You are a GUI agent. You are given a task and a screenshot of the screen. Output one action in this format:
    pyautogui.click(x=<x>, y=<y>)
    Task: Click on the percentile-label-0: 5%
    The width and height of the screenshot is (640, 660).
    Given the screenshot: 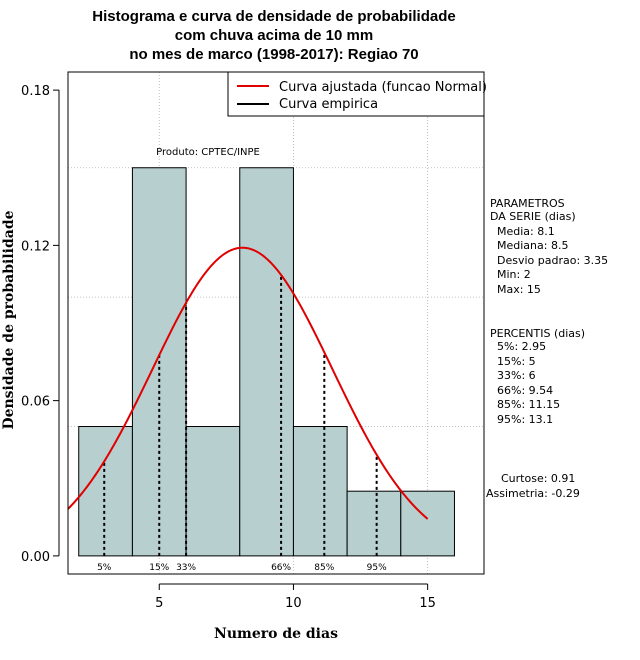 What is the action you would take?
    pyautogui.click(x=104, y=568)
    